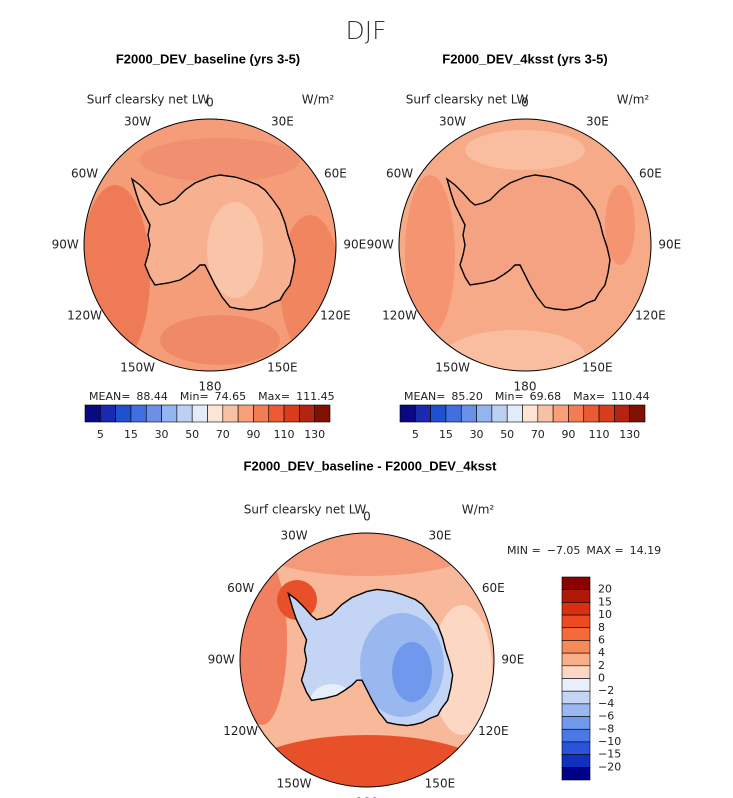  What do you see at coordinates (609, 754) in the screenshot?
I see `colorbar-label: −15` at bounding box center [609, 754].